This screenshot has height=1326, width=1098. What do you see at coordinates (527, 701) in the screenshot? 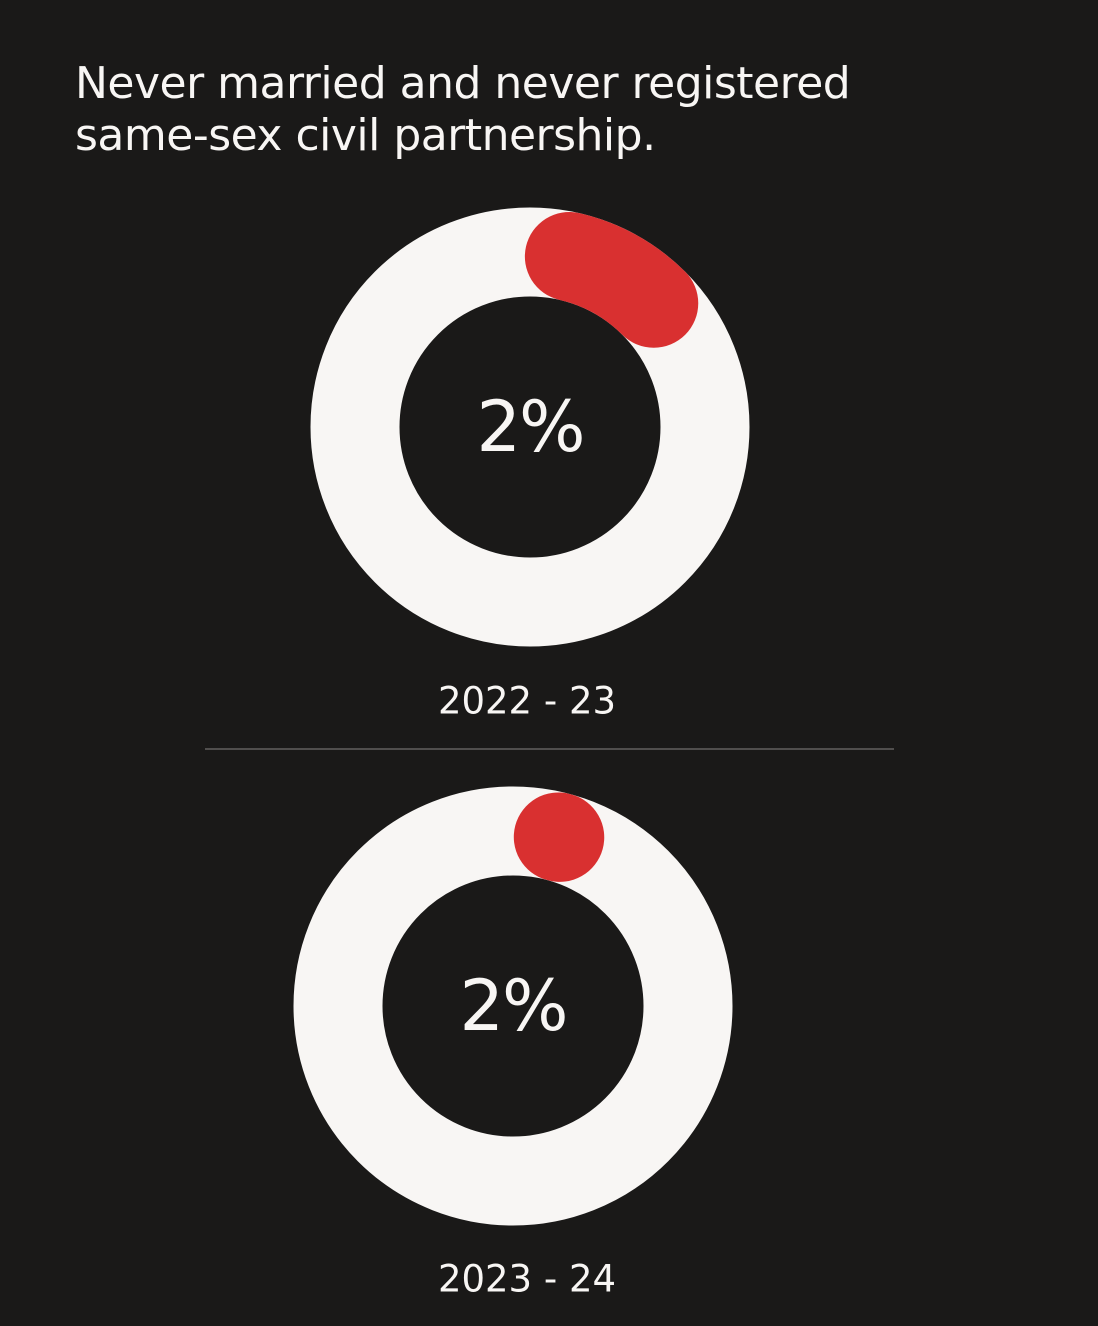
I see `donut-year-label: 2022 - 23` at bounding box center [527, 701].